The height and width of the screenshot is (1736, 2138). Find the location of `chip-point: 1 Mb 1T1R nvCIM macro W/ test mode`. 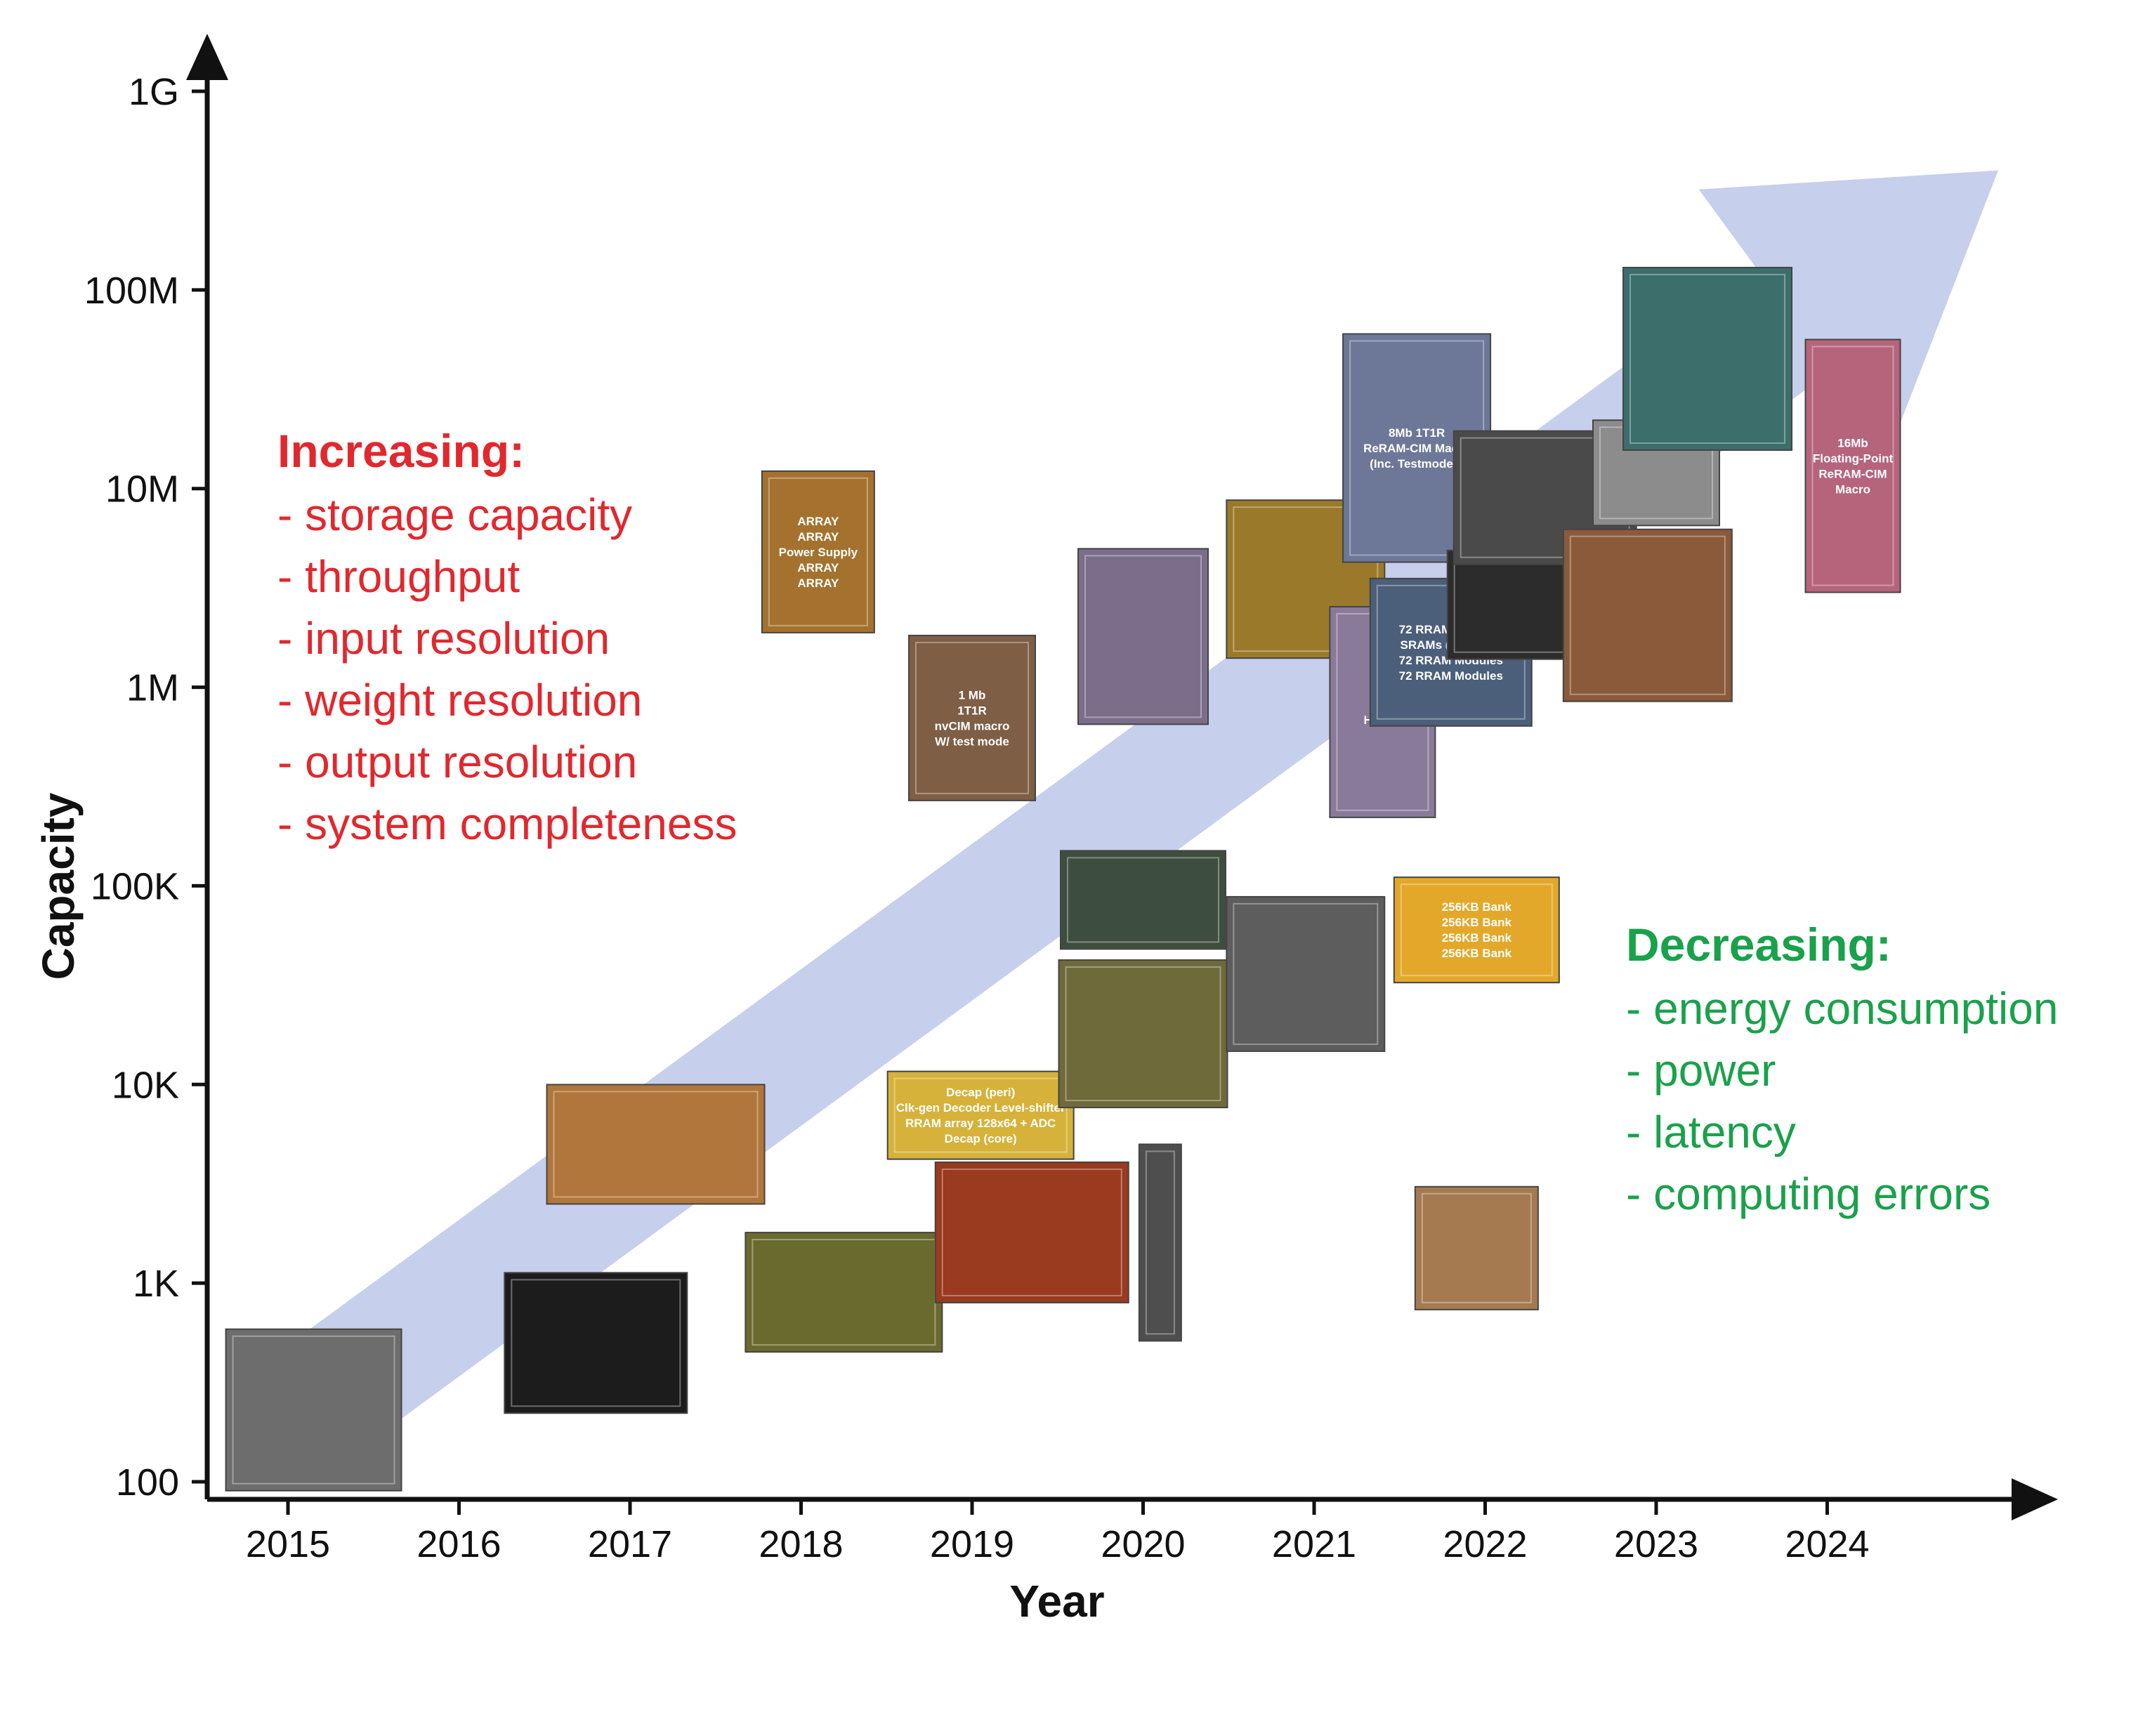

chip-point: 1 Mb 1T1R nvCIM macro W/ test mode is located at coordinates (972, 717).